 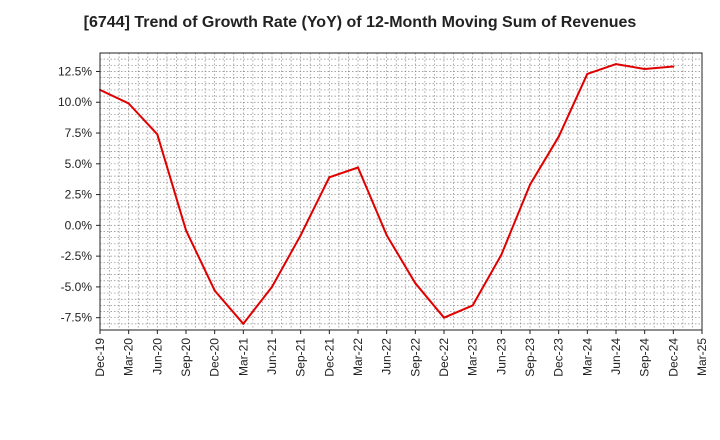 I want to click on x-tick-label: Jun-24, so click(x=616, y=356).